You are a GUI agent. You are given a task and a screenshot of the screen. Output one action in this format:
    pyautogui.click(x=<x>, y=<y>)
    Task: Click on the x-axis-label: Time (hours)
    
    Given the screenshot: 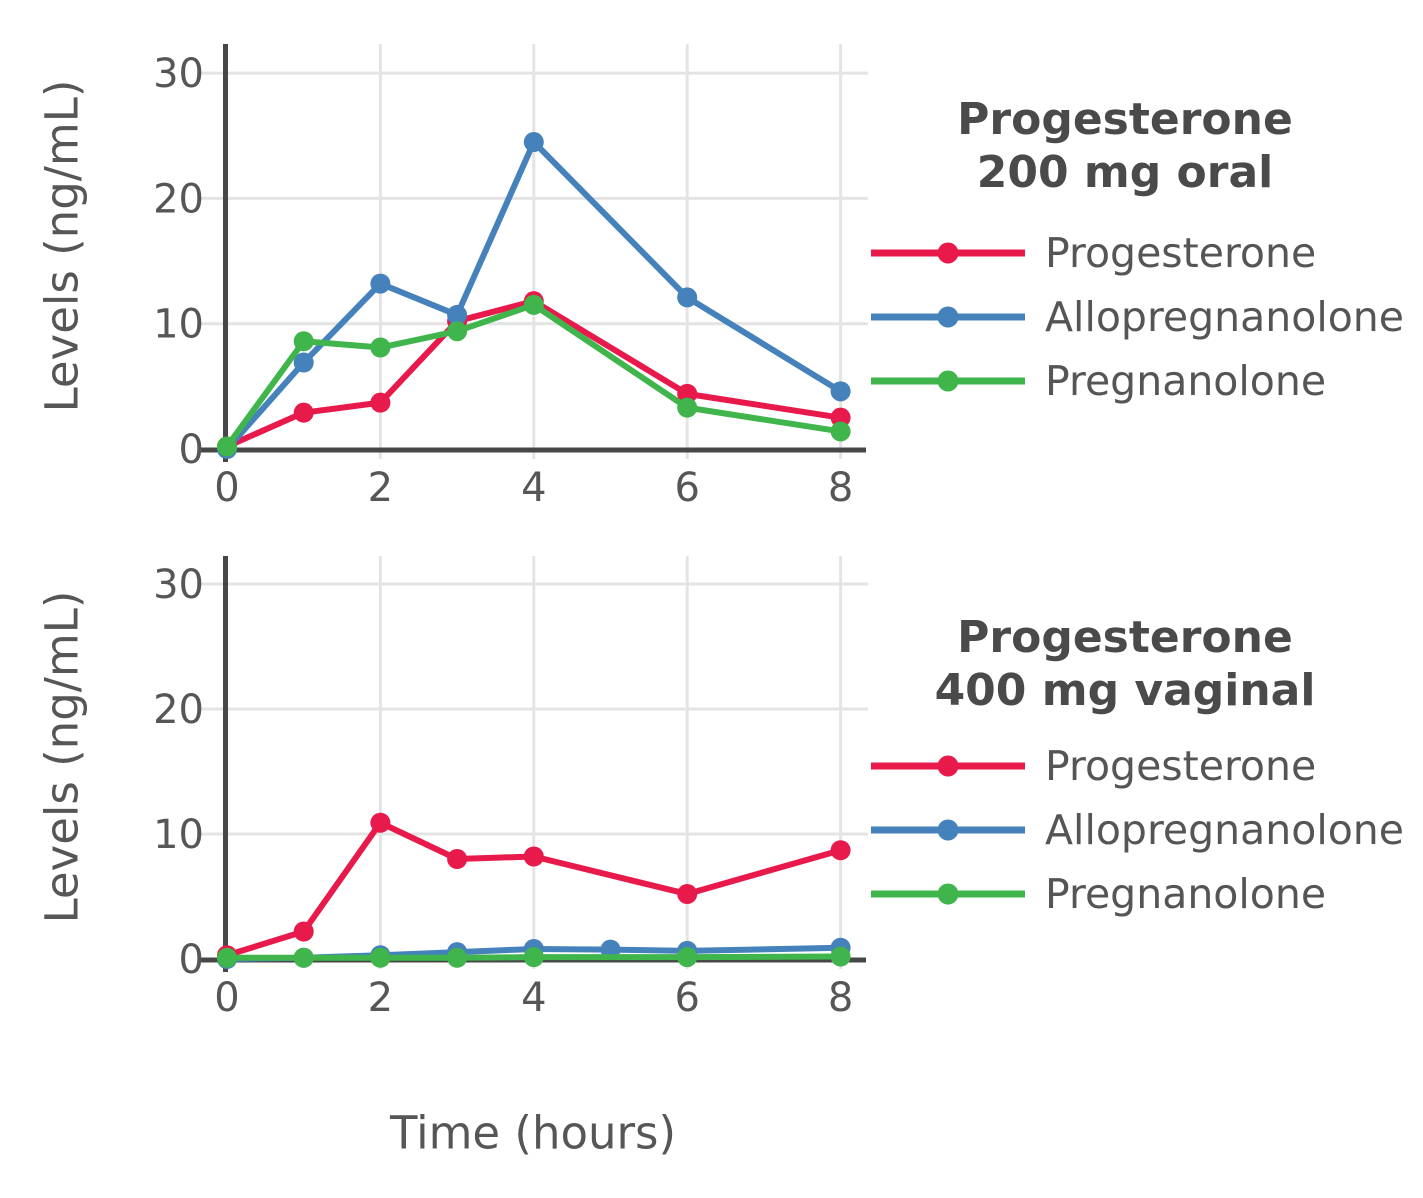 What is the action you would take?
    pyautogui.click(x=533, y=1133)
    